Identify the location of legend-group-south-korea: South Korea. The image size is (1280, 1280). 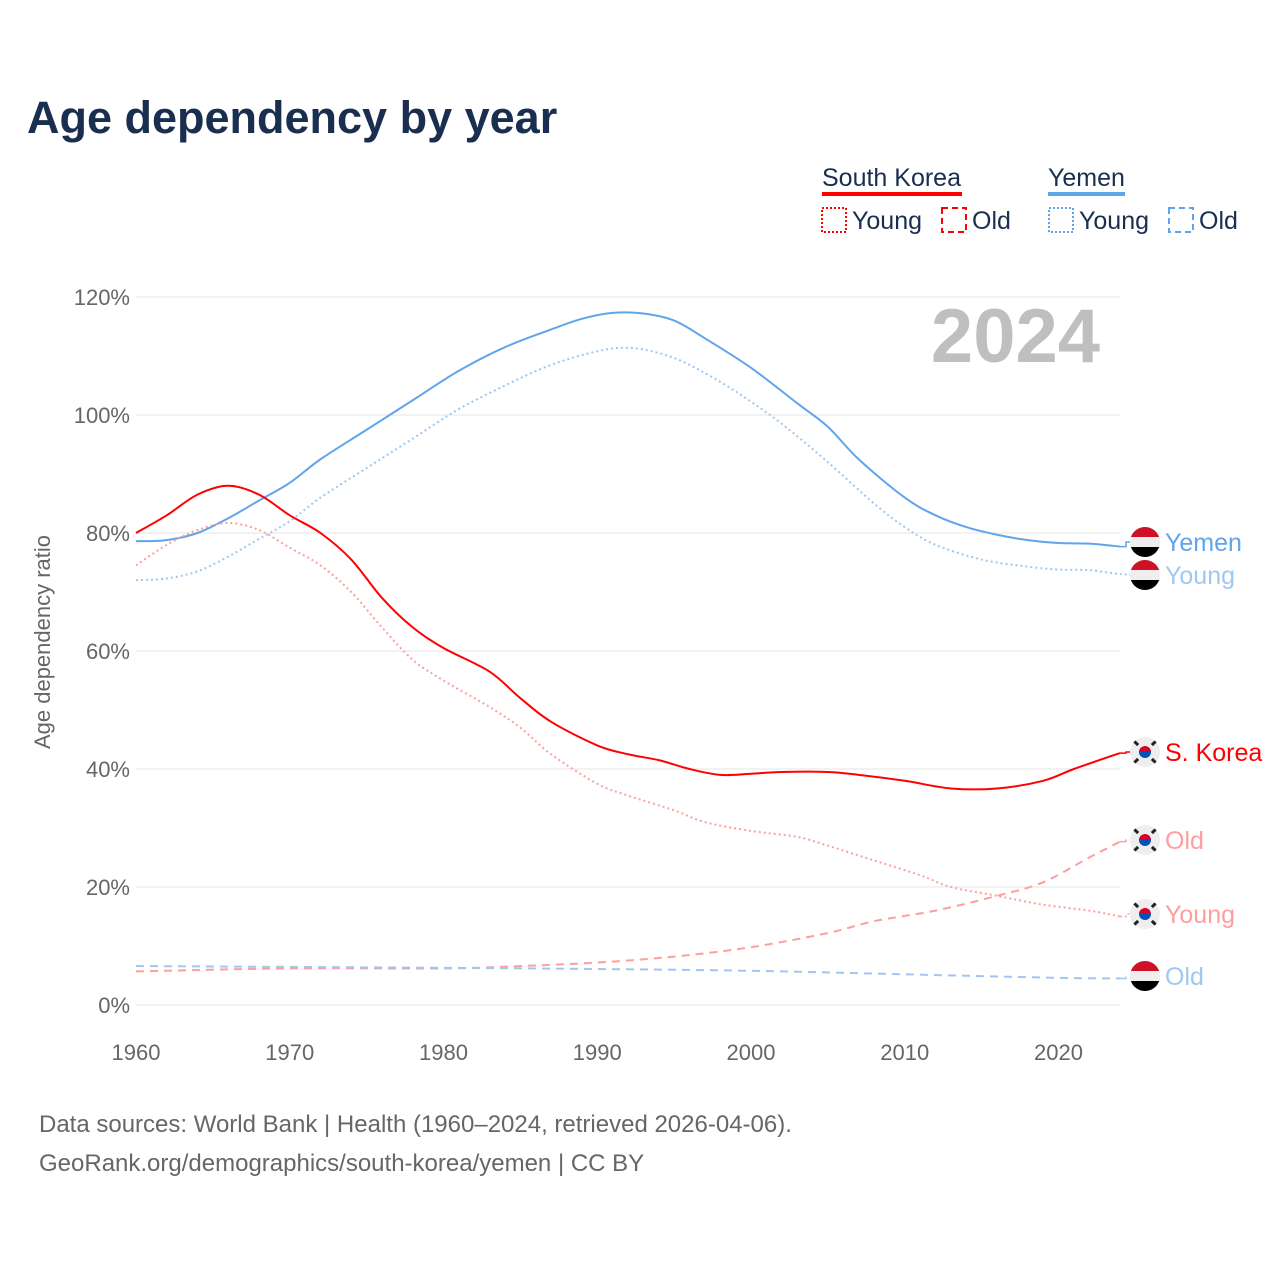
(891, 178).